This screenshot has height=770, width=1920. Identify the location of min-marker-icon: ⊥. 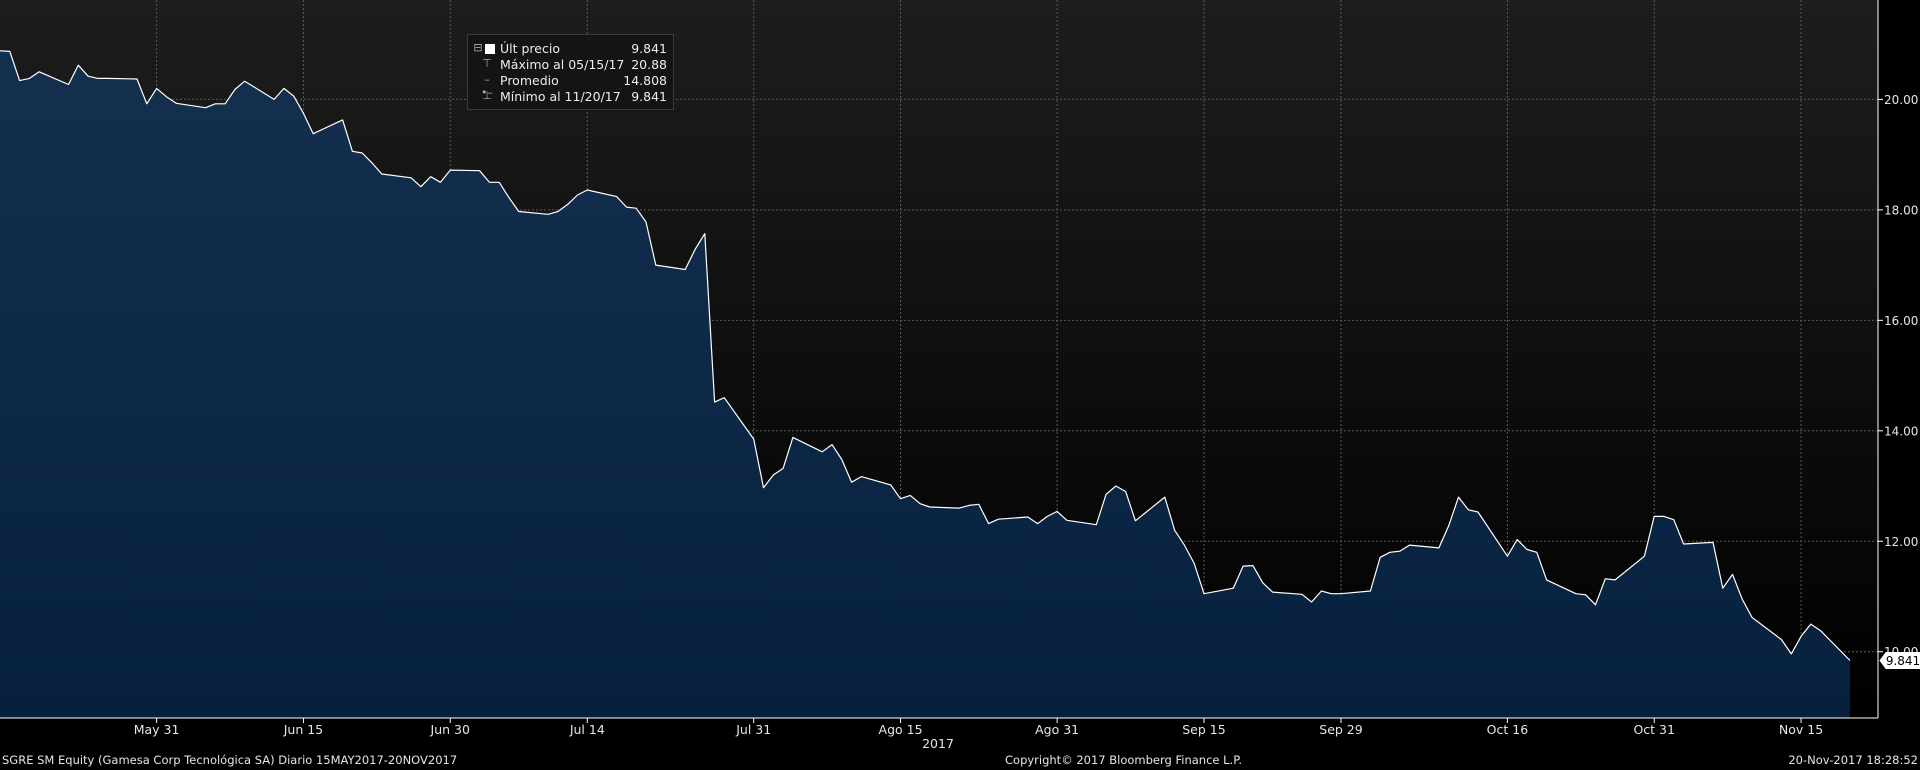
(487, 95).